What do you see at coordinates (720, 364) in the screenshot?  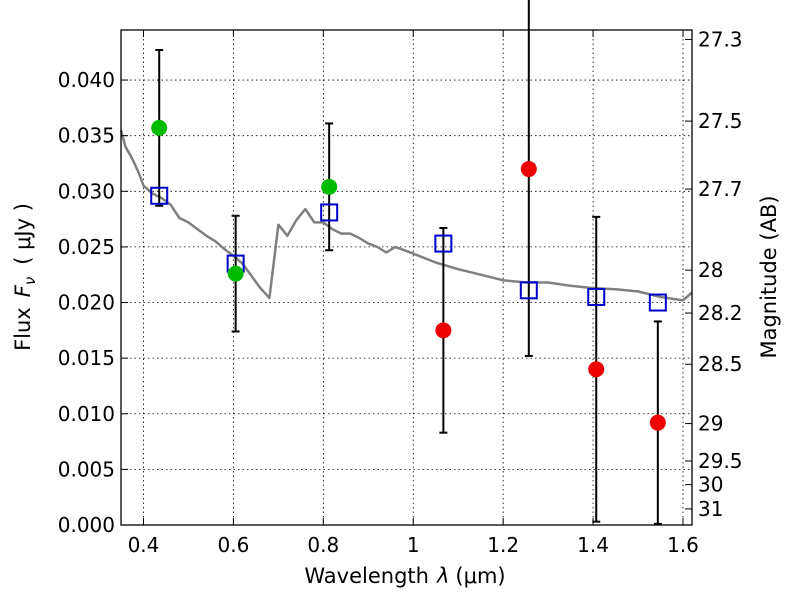 I see `y2-tick-label: 28.5` at bounding box center [720, 364].